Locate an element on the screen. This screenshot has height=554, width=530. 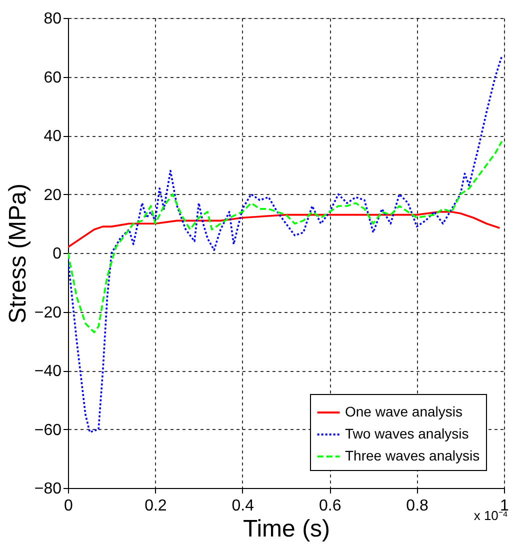
legend-label: One wave analysis is located at coordinates (404, 412).